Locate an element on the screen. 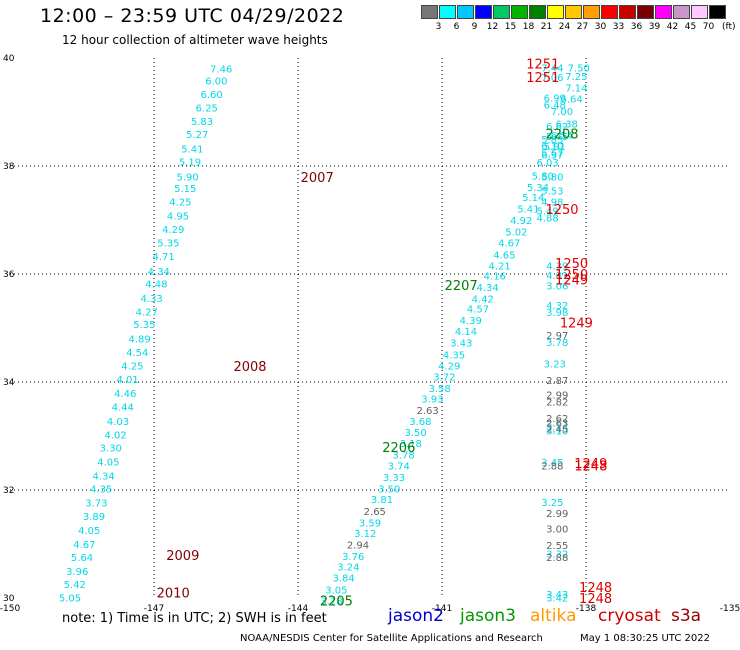 The width and height of the screenshot is (740, 650). swh-point-label: 7.25 is located at coordinates (576, 77).